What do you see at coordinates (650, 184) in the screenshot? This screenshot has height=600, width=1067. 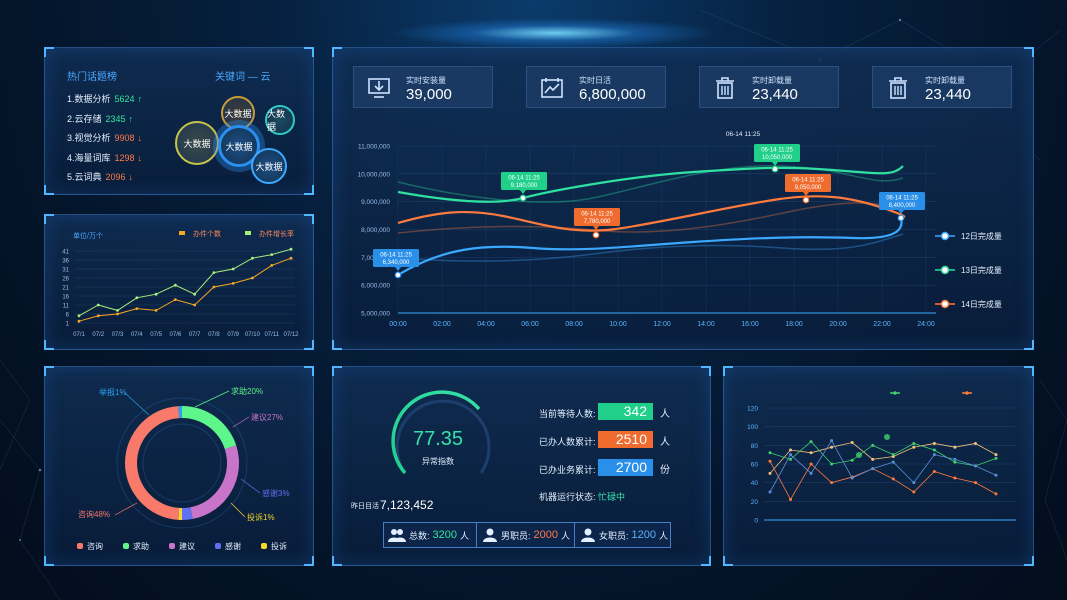 I see `series-line-13日完成量` at bounding box center [650, 184].